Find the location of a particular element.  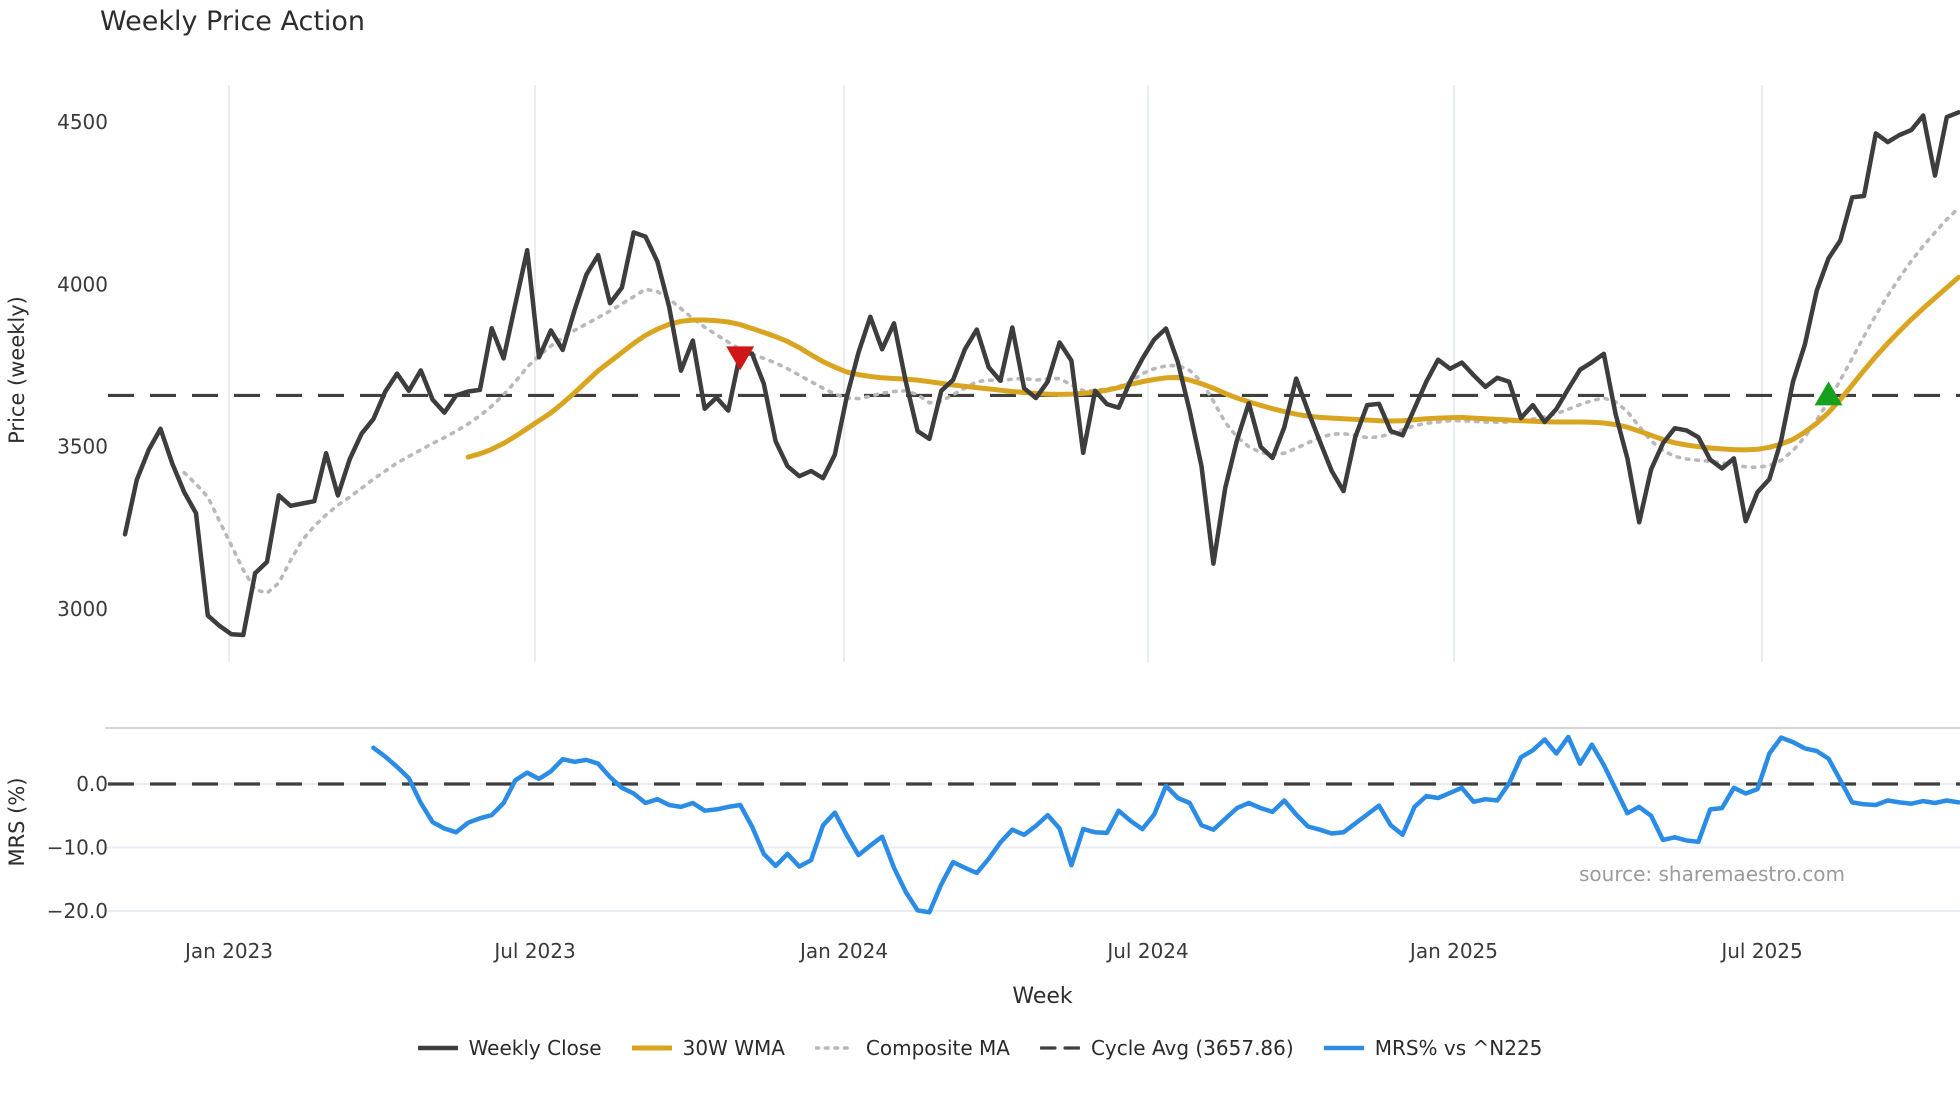

price-y-tick-label: 4000 is located at coordinates (82, 284).